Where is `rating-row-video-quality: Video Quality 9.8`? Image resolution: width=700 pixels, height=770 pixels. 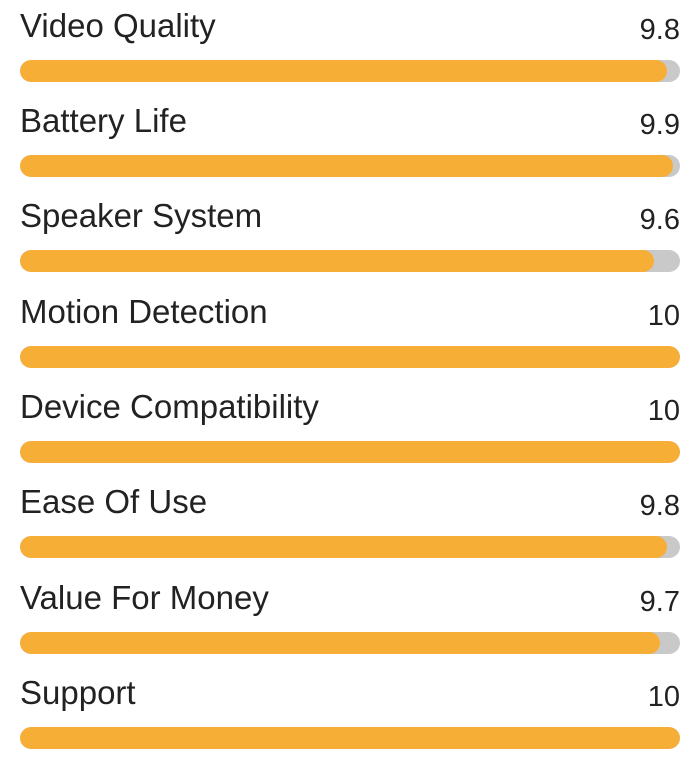 rating-row-video-quality: Video Quality 9.8 is located at coordinates (350, 51).